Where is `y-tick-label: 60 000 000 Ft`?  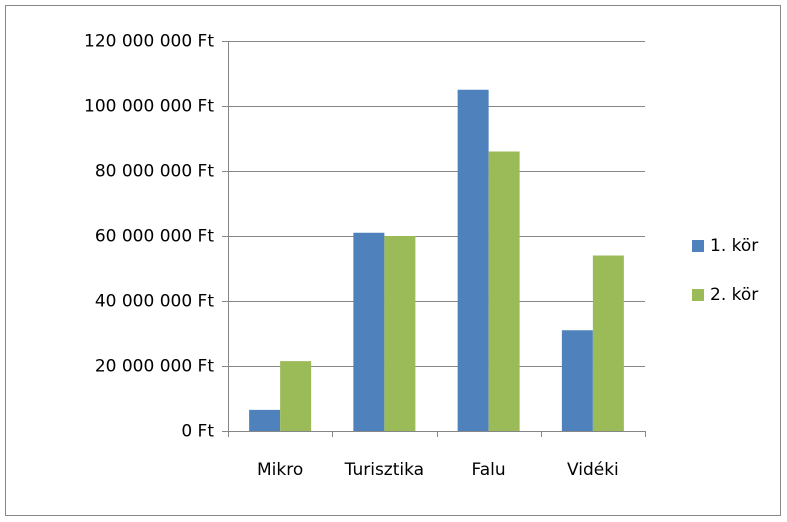
y-tick-label: 60 000 000 Ft is located at coordinates (155, 237).